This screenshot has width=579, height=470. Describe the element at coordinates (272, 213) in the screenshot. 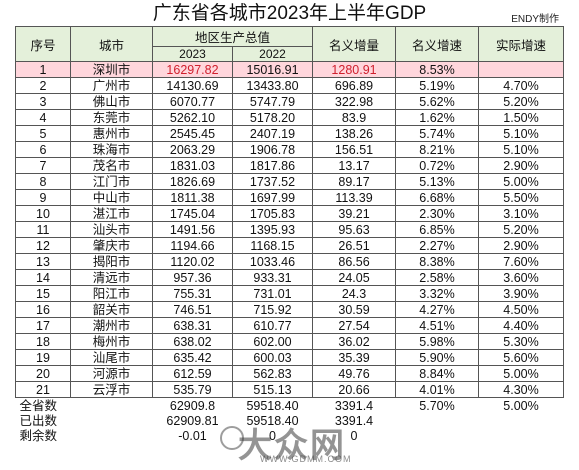

I see `cell-gdp-2022: 1705.83` at that location.